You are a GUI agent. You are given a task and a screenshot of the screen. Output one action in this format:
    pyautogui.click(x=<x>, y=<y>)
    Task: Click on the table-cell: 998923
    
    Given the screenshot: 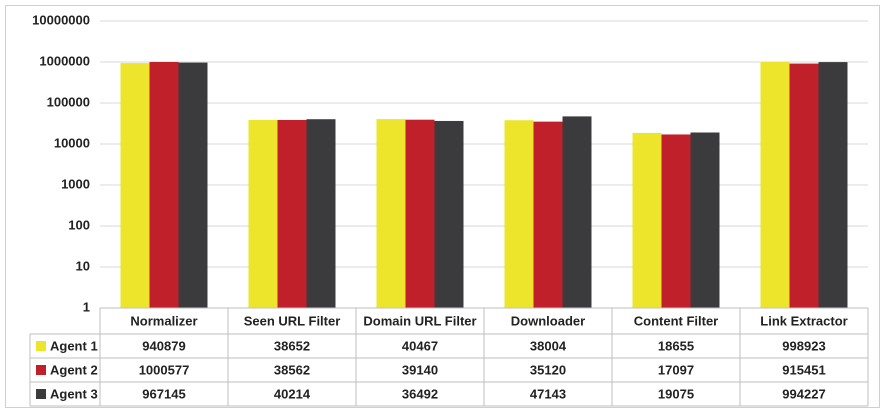 What is the action you would take?
    pyautogui.click(x=803, y=345)
    